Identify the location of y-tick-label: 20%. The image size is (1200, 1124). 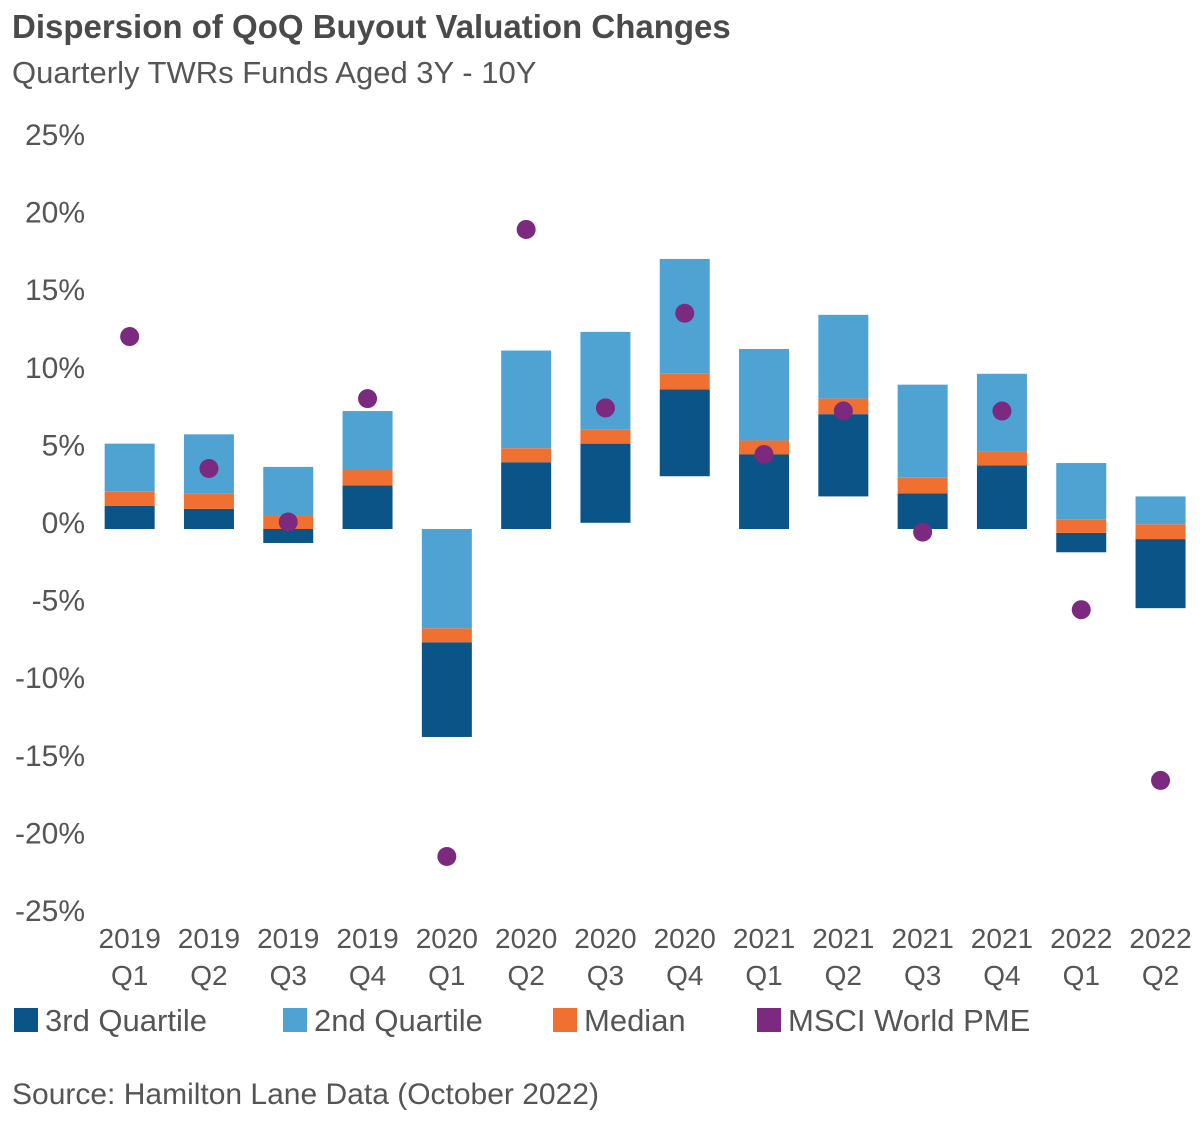
(55, 213).